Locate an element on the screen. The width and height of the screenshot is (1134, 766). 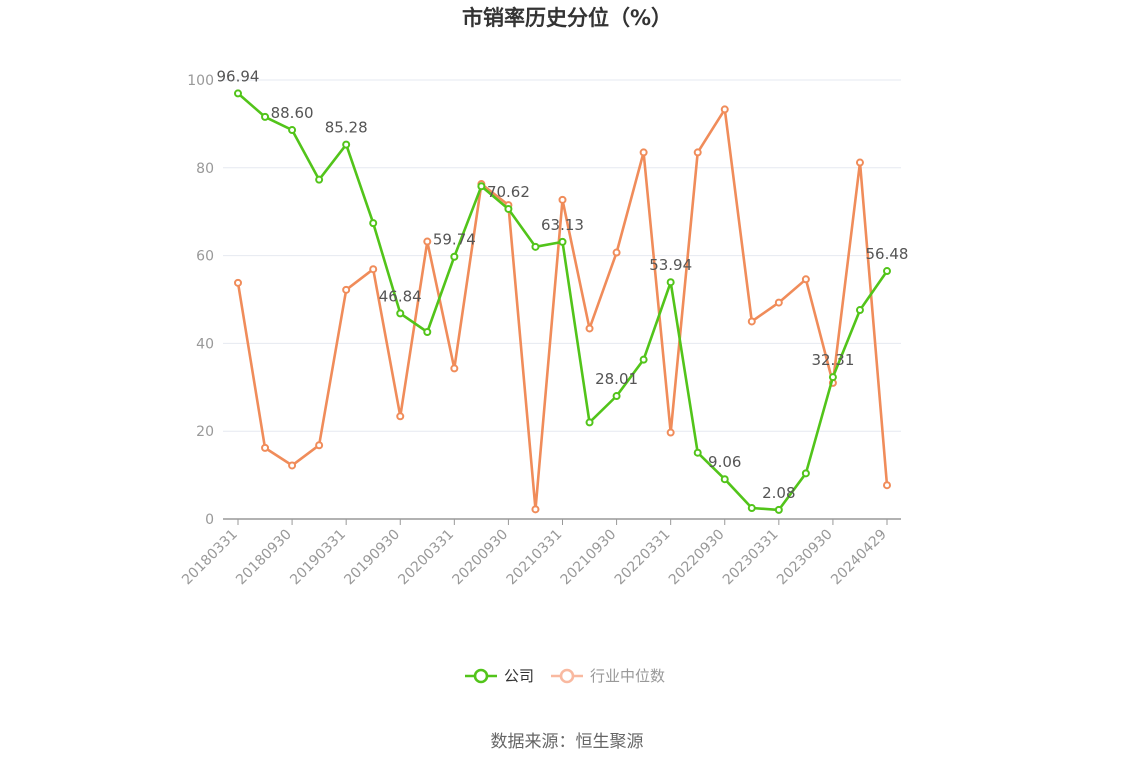
data-label: 88.60 is located at coordinates (292, 113).